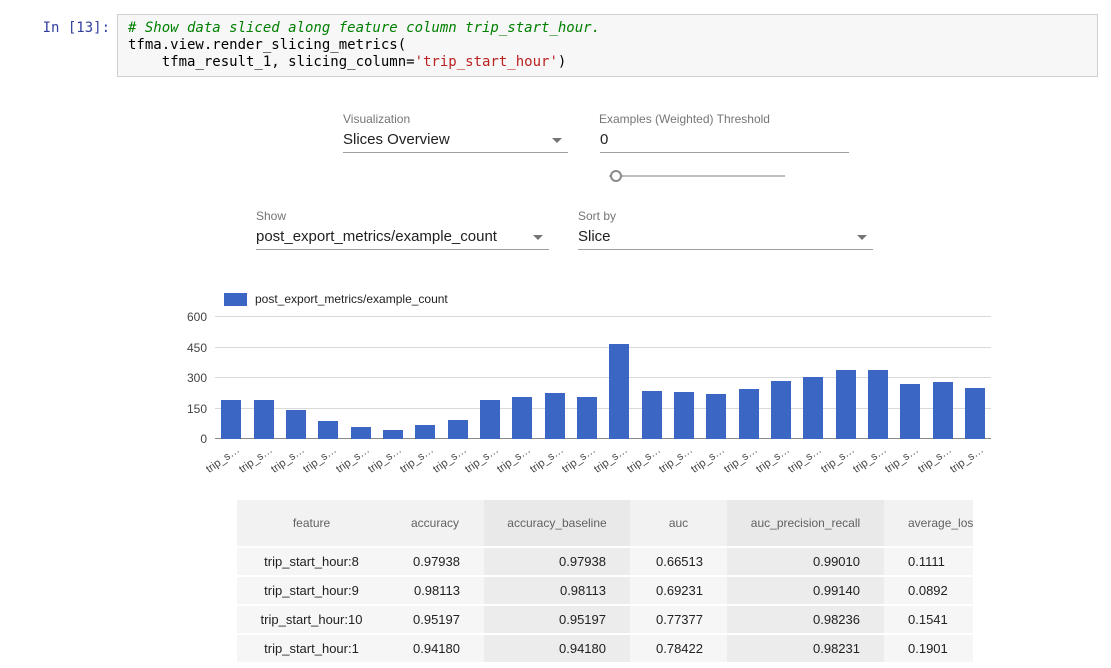  Describe the element at coordinates (928, 590) in the screenshot. I see `metric-cell: 0.0892` at that location.